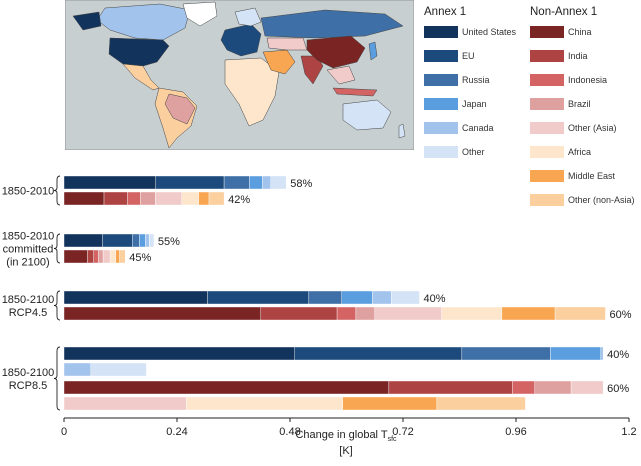 The height and width of the screenshot is (466, 641). I want to click on map-central-asia, so click(287, 44).